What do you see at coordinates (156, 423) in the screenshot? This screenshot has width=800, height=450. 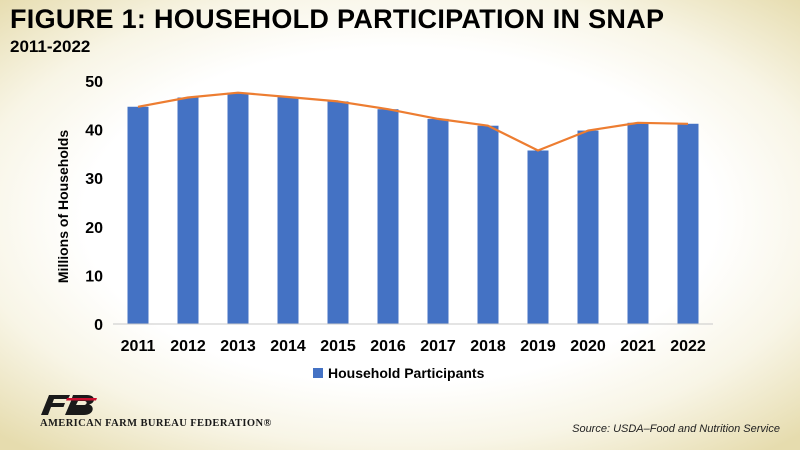 I see `org-name: AMERICAN FARM BUREAU FEDERATION®` at bounding box center [156, 423].